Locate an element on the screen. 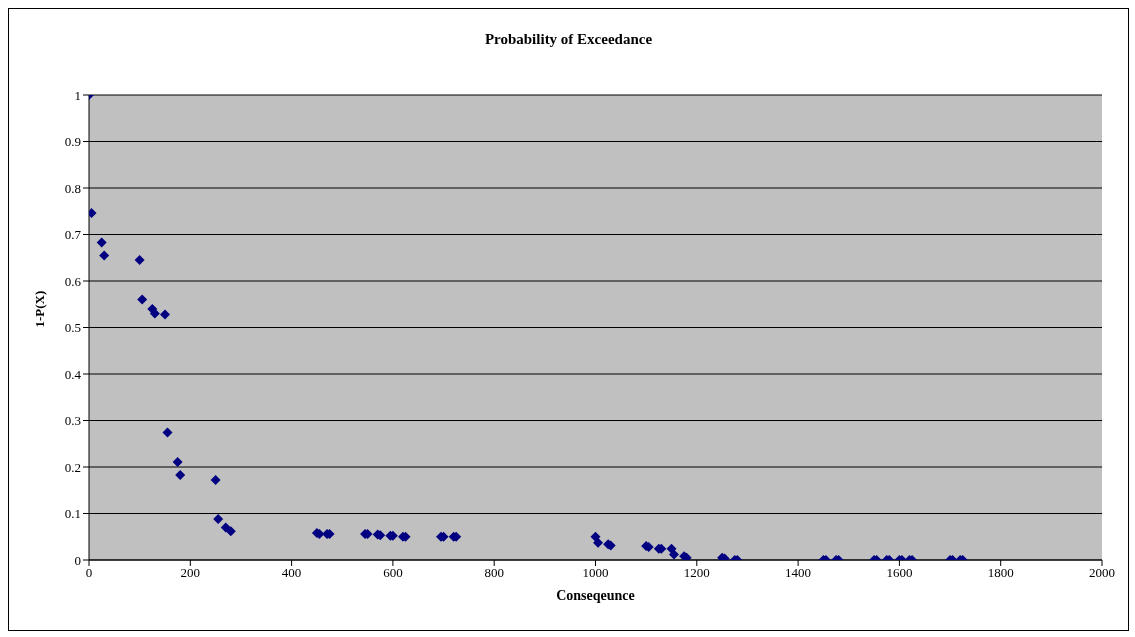 This screenshot has width=1135, height=637. x-axis-title: Conseqeunce is located at coordinates (595, 595).